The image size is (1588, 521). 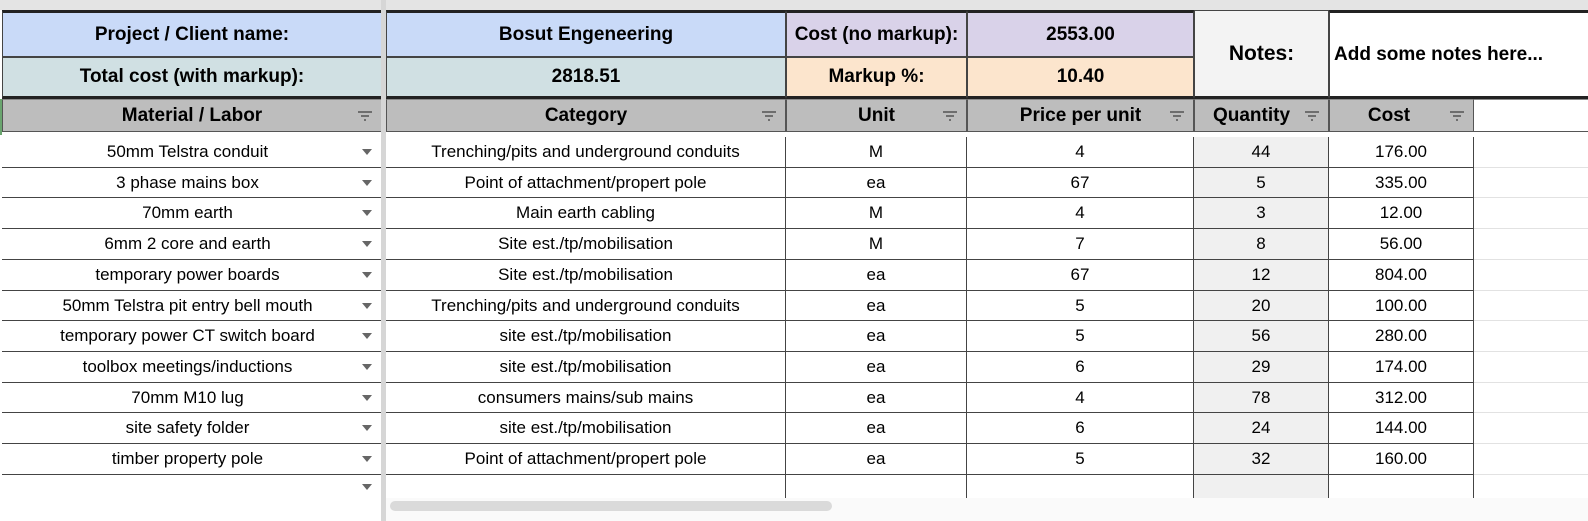 What do you see at coordinates (1531, 115) in the screenshot?
I see `empty-header-cell` at bounding box center [1531, 115].